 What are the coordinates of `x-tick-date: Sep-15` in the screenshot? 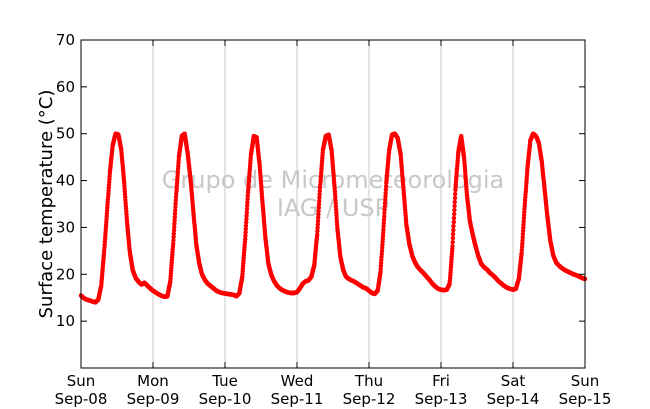 It's located at (585, 399).